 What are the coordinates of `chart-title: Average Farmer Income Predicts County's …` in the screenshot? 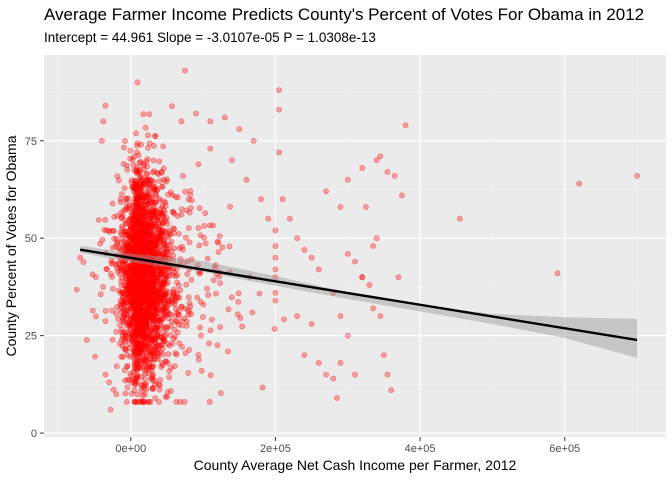 It's located at (344, 14).